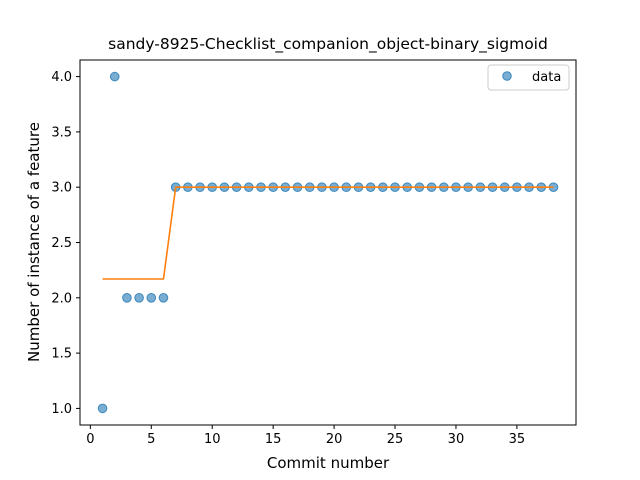 The width and height of the screenshot is (640, 480). I want to click on y-tick-label: 2.0, so click(61, 298).